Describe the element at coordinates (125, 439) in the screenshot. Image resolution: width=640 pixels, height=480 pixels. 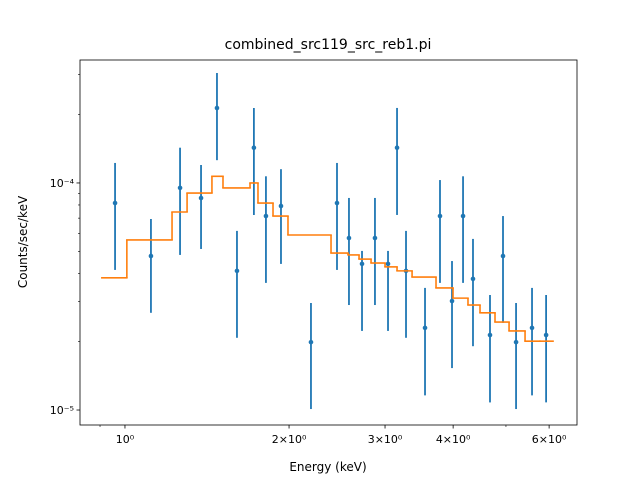
I see `x-tick-label: 10⁰` at that location.